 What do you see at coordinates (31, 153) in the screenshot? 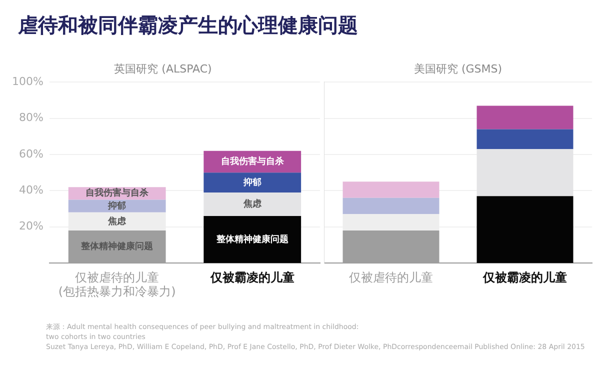
I see `y-tick-label: 60%` at bounding box center [31, 153].